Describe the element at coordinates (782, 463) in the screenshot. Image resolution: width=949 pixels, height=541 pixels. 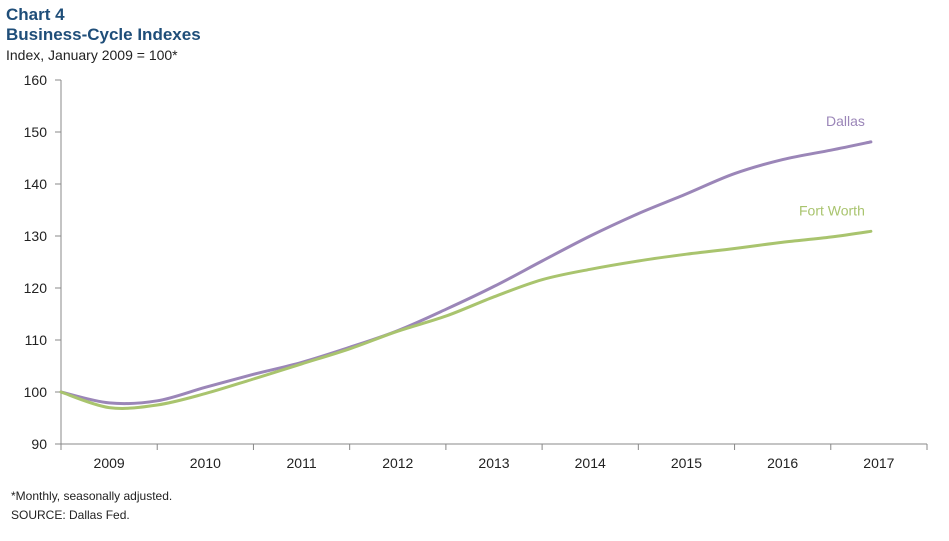
I see `x-tick-label: 2016` at that location.